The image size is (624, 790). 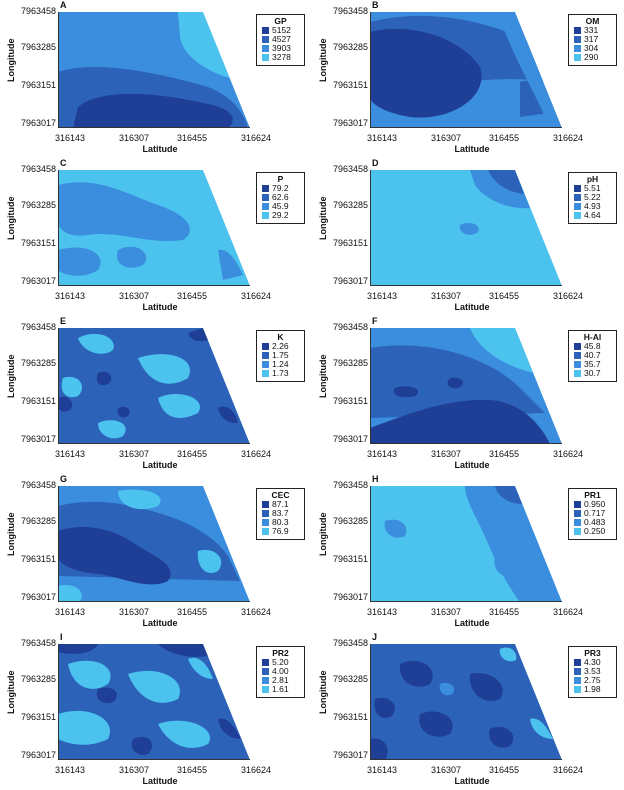 What do you see at coordinates (63, 163) in the screenshot?
I see `panel-letter: C` at bounding box center [63, 163].